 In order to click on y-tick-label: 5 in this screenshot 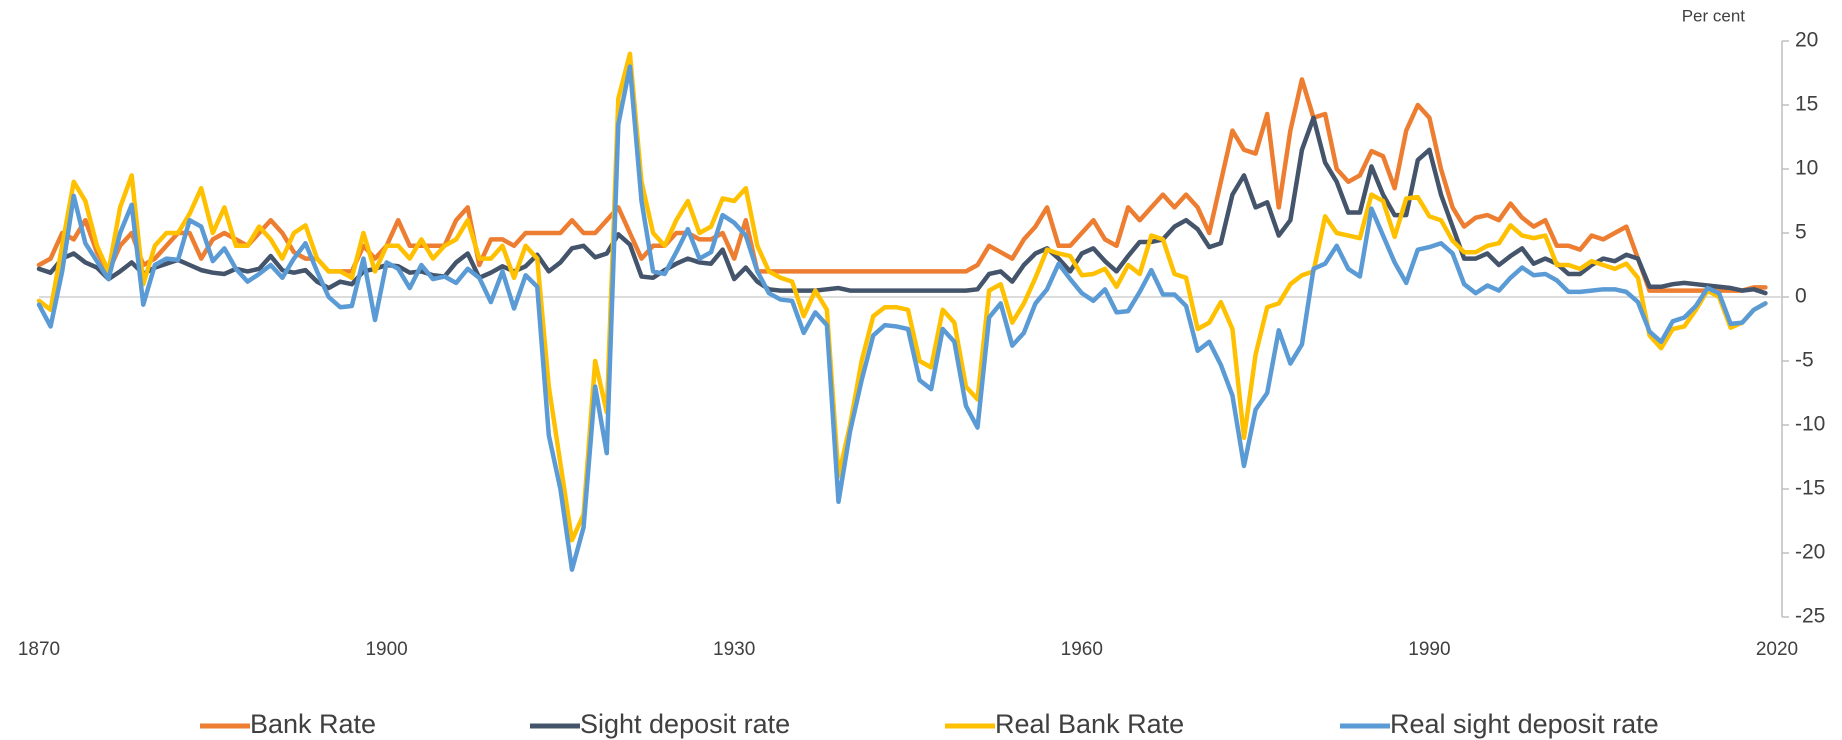, I will do `click(1801, 232)`.